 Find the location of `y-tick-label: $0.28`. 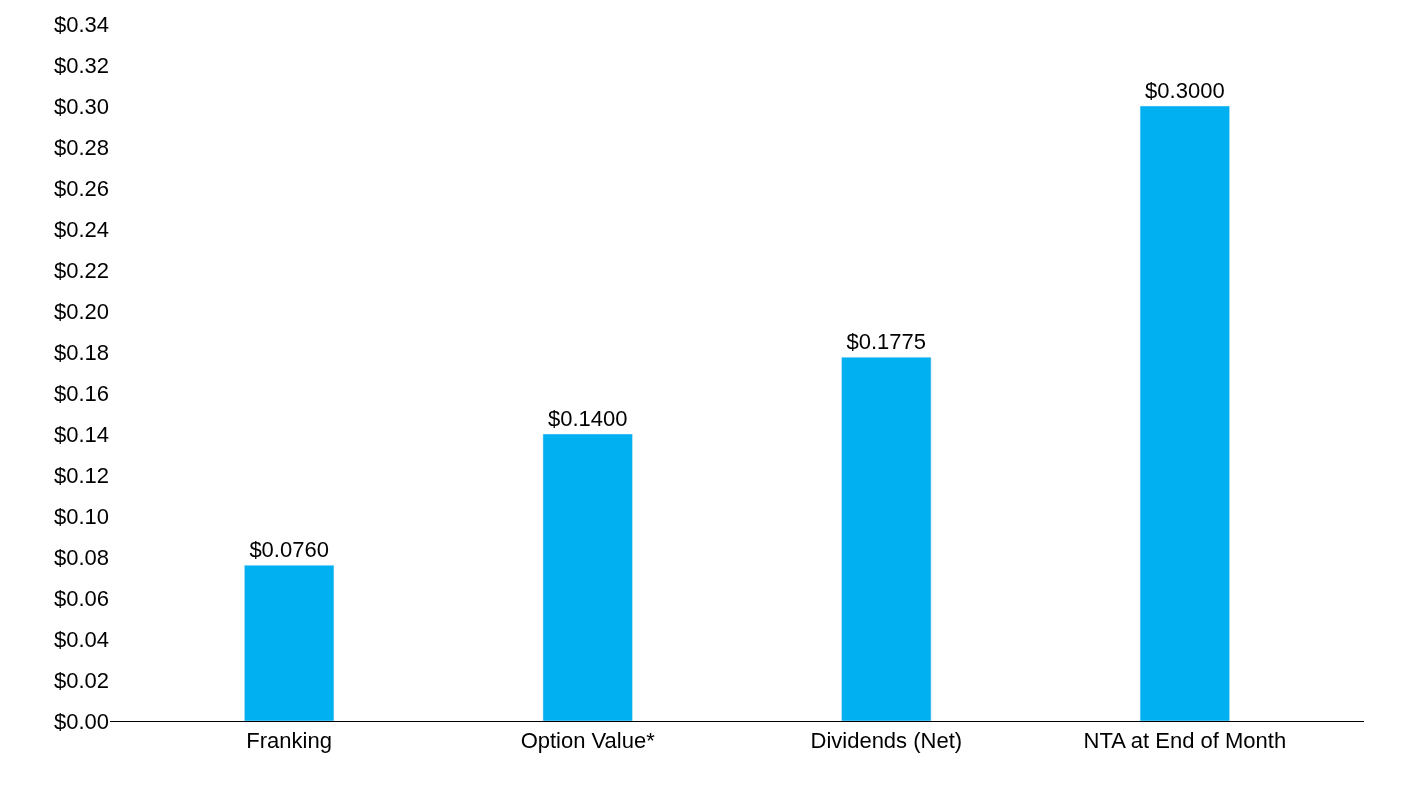

y-tick-label: $0.28 is located at coordinates (81, 147).